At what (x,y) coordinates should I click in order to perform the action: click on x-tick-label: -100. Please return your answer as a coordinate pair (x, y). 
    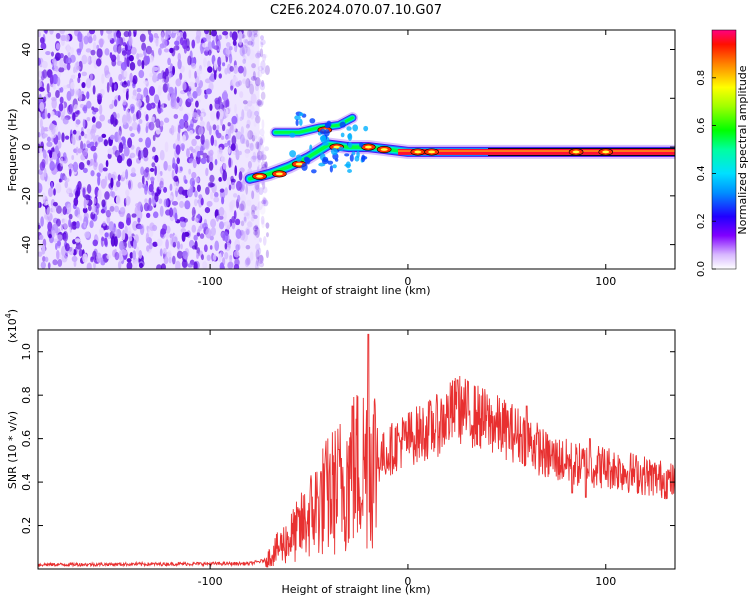
    Looking at the image, I should click on (210, 281).